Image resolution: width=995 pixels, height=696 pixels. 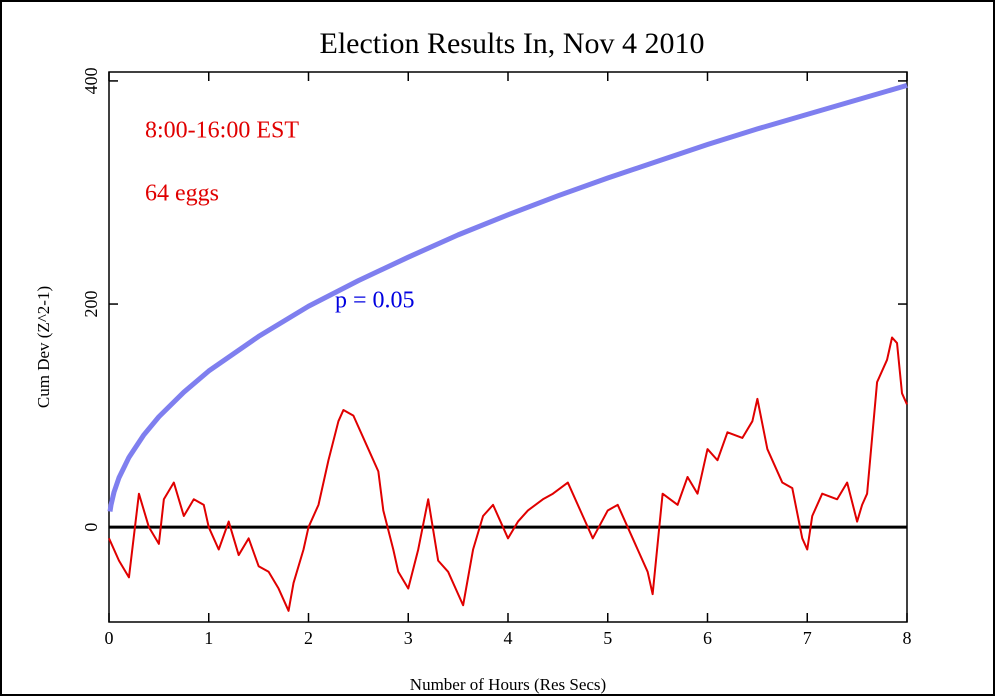 What do you see at coordinates (508, 638) in the screenshot?
I see `x-tick-label: 4` at bounding box center [508, 638].